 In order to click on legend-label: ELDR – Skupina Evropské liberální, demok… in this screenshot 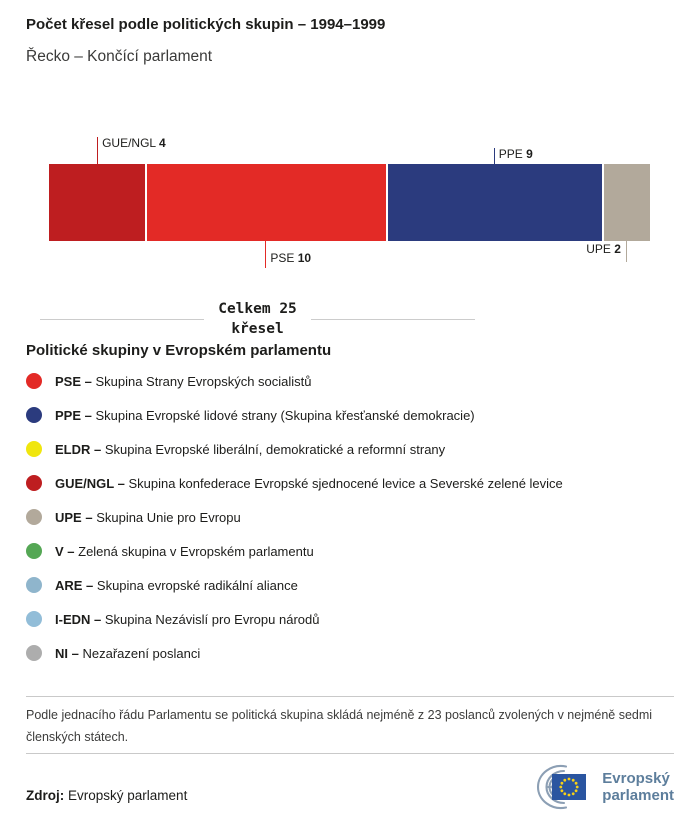, I will do `click(250, 449)`.